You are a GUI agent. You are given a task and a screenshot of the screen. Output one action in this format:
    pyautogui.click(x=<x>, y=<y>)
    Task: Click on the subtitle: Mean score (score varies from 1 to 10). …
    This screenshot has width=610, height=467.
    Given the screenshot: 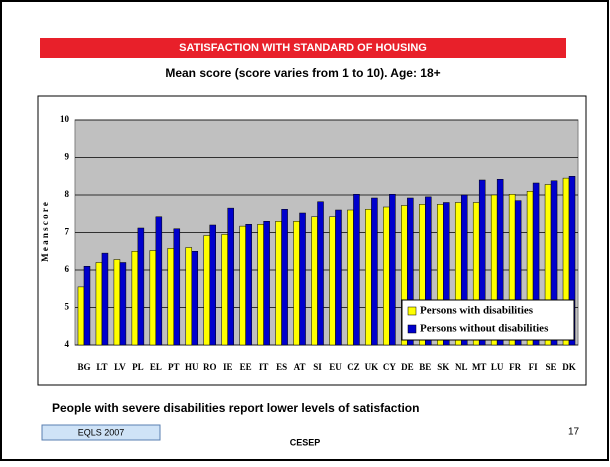 What is the action you would take?
    pyautogui.click(x=302, y=73)
    